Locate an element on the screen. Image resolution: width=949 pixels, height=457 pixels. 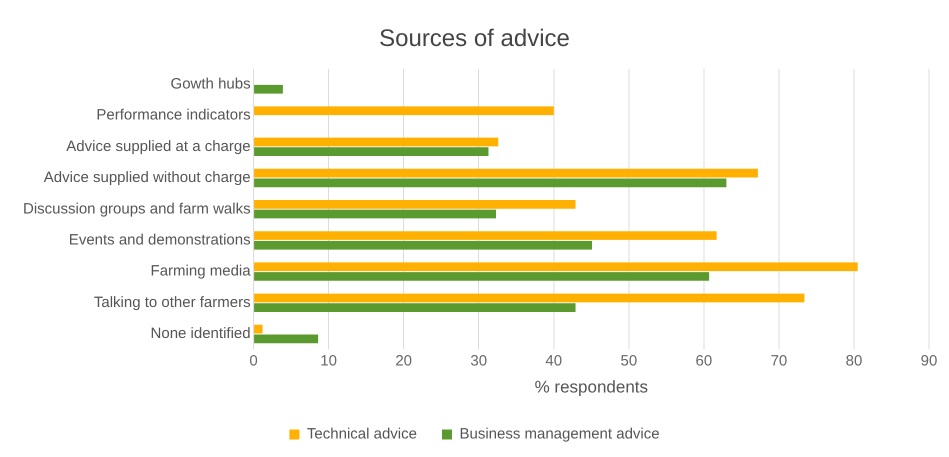
x-tick-label: 0 is located at coordinates (253, 361).